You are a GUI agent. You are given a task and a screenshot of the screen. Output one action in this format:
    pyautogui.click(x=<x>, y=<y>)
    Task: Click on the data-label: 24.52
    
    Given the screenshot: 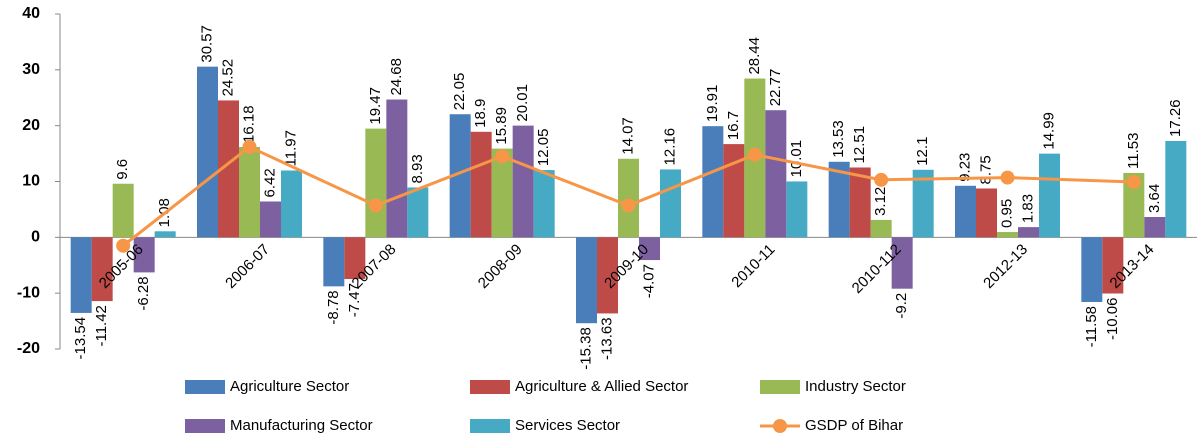 What is the action you would take?
    pyautogui.click(x=227, y=78)
    